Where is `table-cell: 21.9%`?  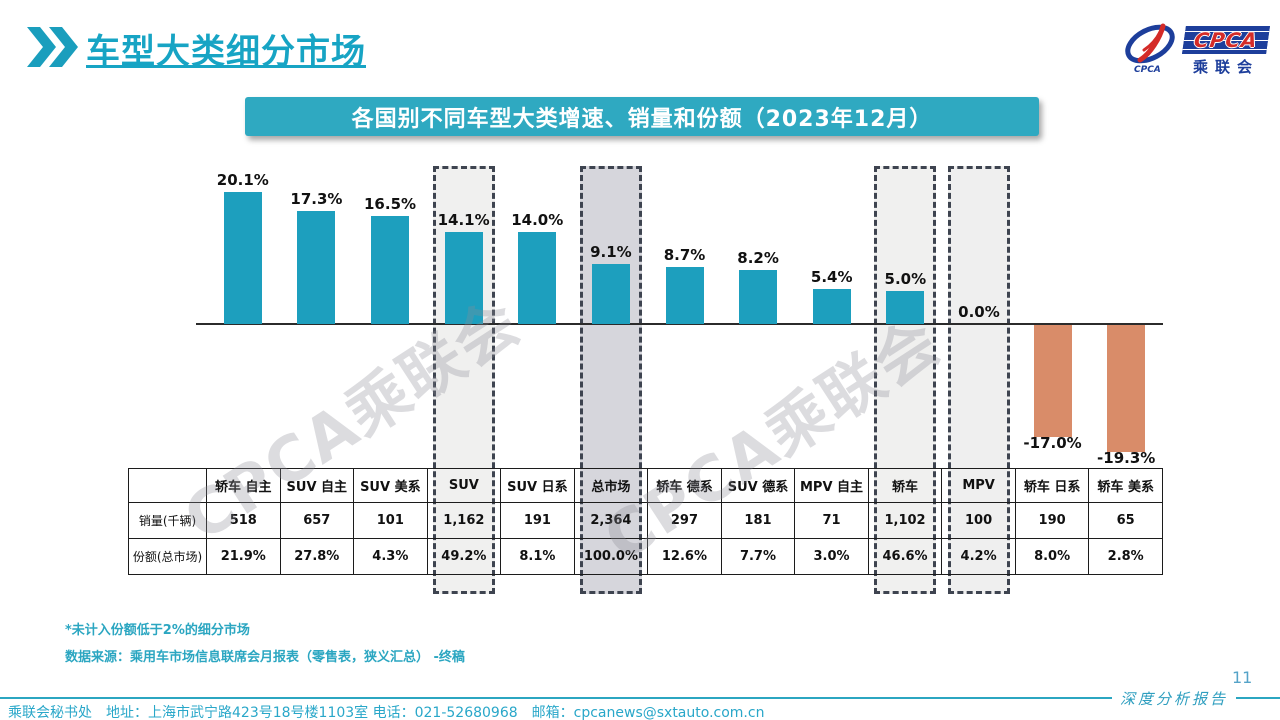 table-cell: 21.9% is located at coordinates (243, 556).